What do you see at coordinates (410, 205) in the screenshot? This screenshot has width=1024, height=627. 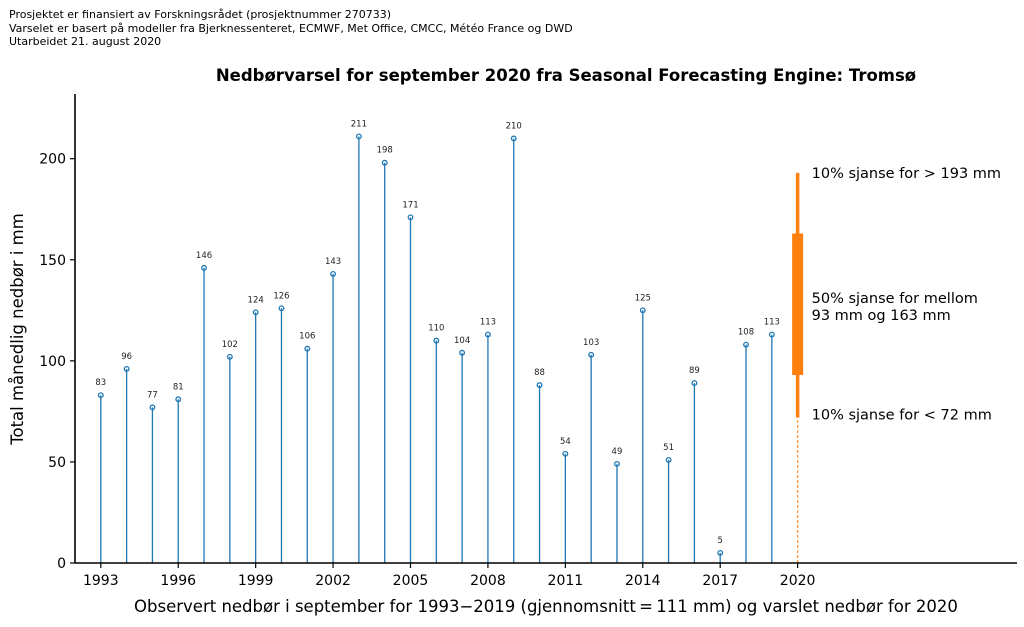 I see `data-label: 171` at bounding box center [410, 205].